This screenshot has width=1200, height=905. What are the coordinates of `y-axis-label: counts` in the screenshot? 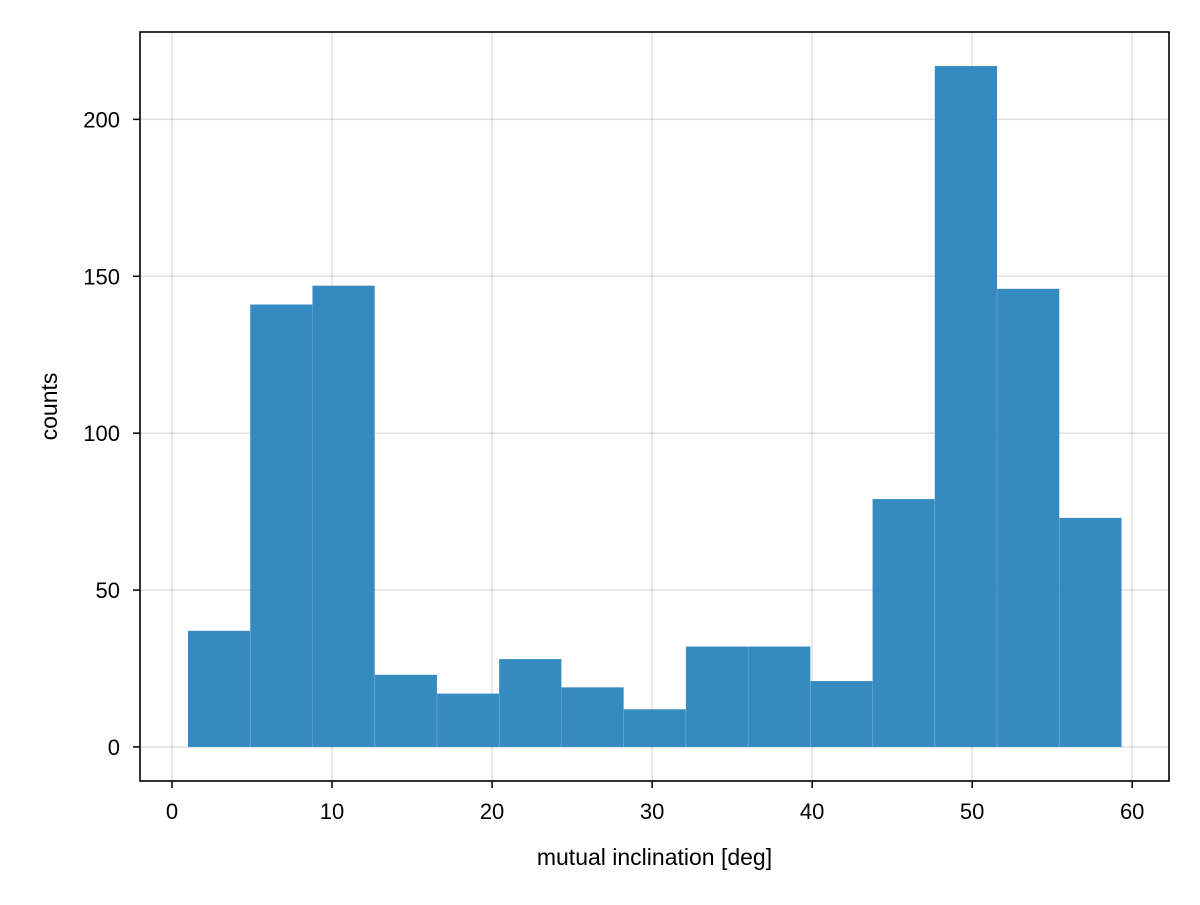 It's located at (49, 407).